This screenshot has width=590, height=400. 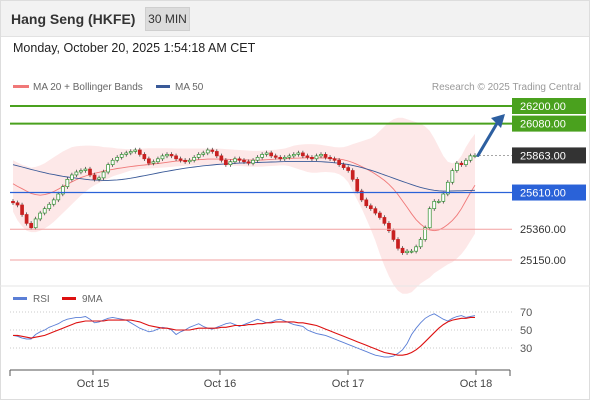 I want to click on legend-bb-label: MA 20 + Bollinger Bands, so click(x=88, y=87).